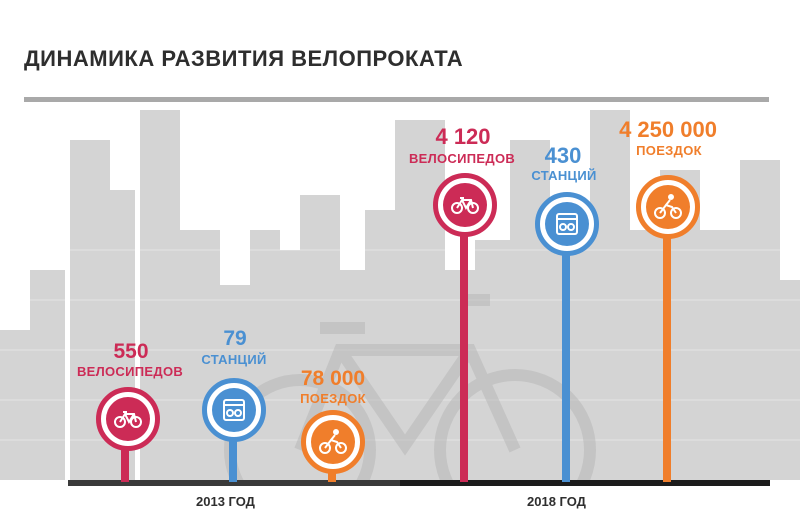 The width and height of the screenshot is (800, 524). I want to click on stations-2013-value: 79, so click(235, 338).